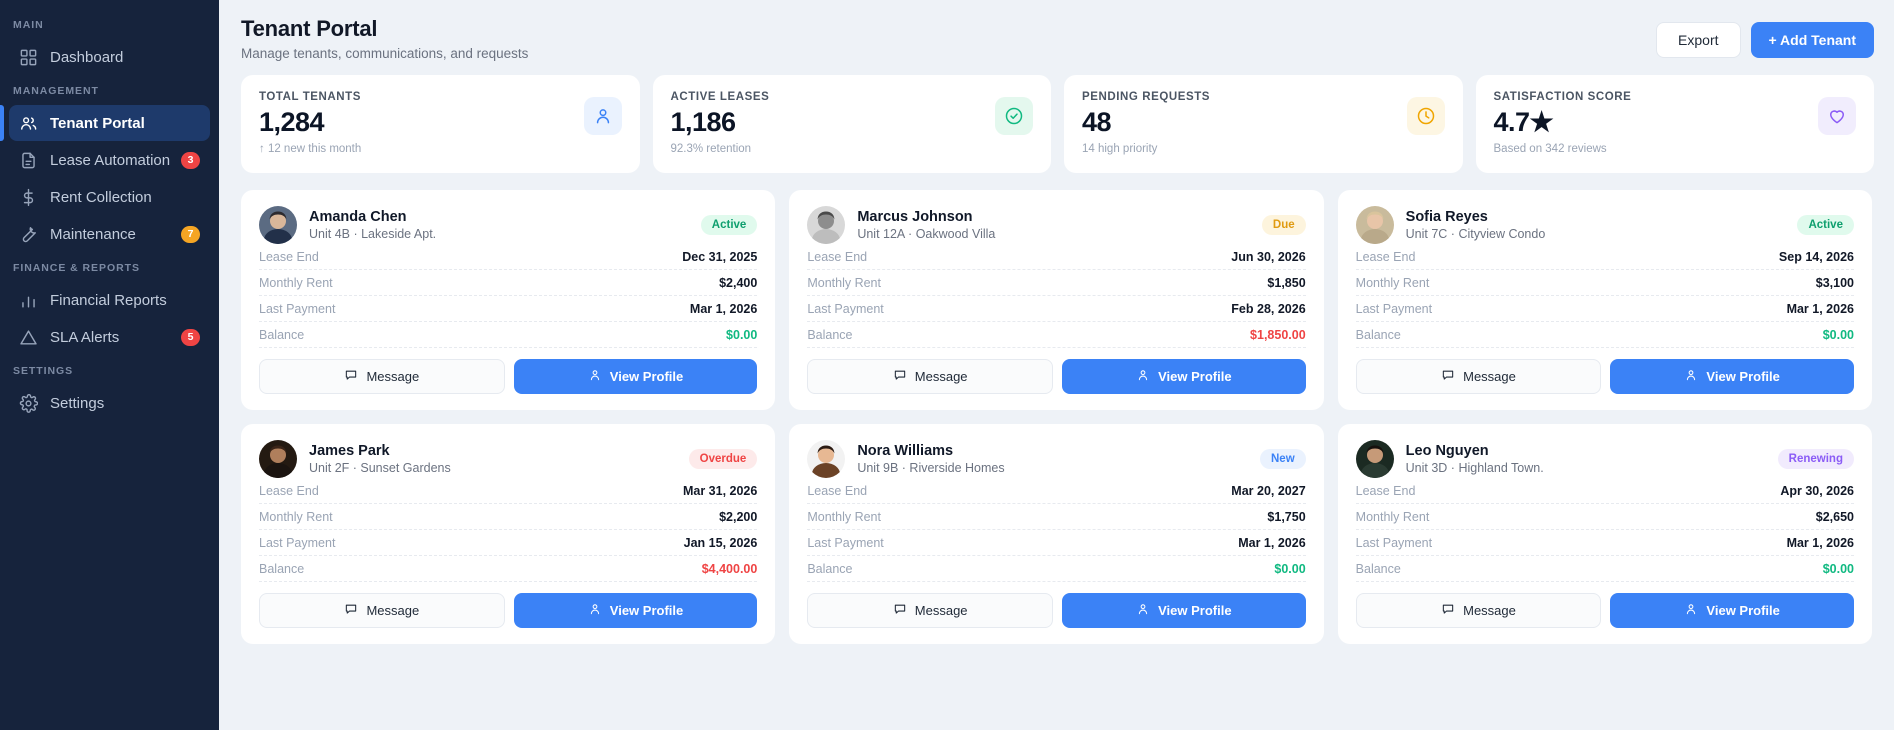  Describe the element at coordinates (393, 376) in the screenshot. I see `message-button-label: Message` at that location.